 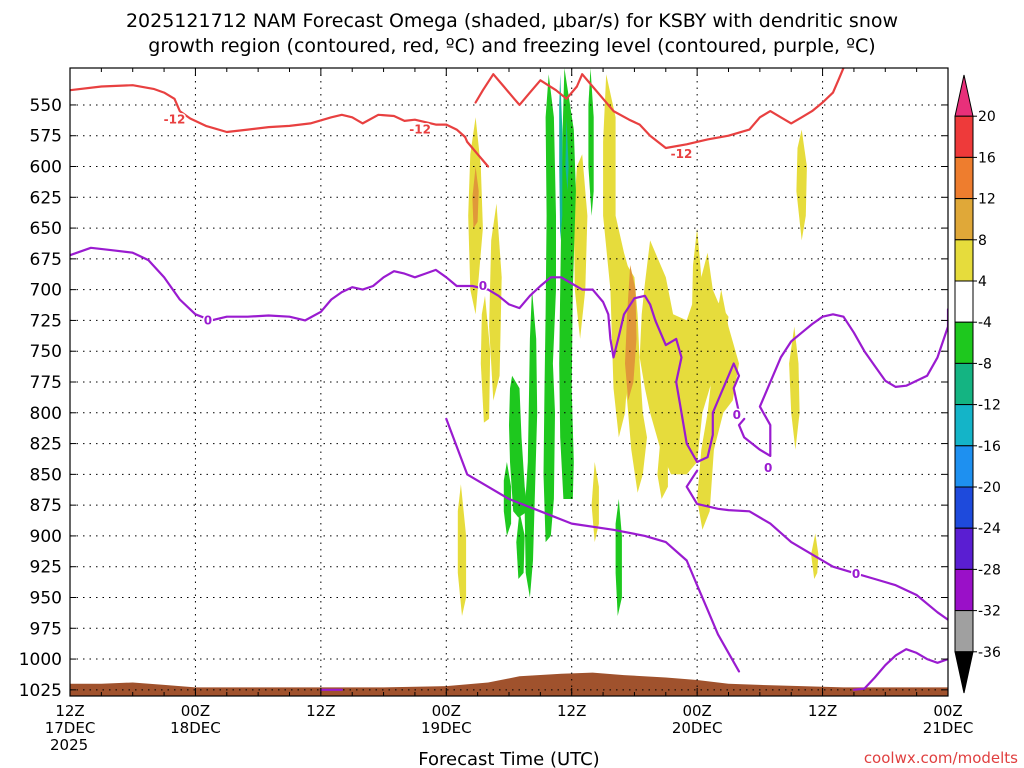 I want to click on x-tick-label: 17DEC, so click(x=70, y=728).